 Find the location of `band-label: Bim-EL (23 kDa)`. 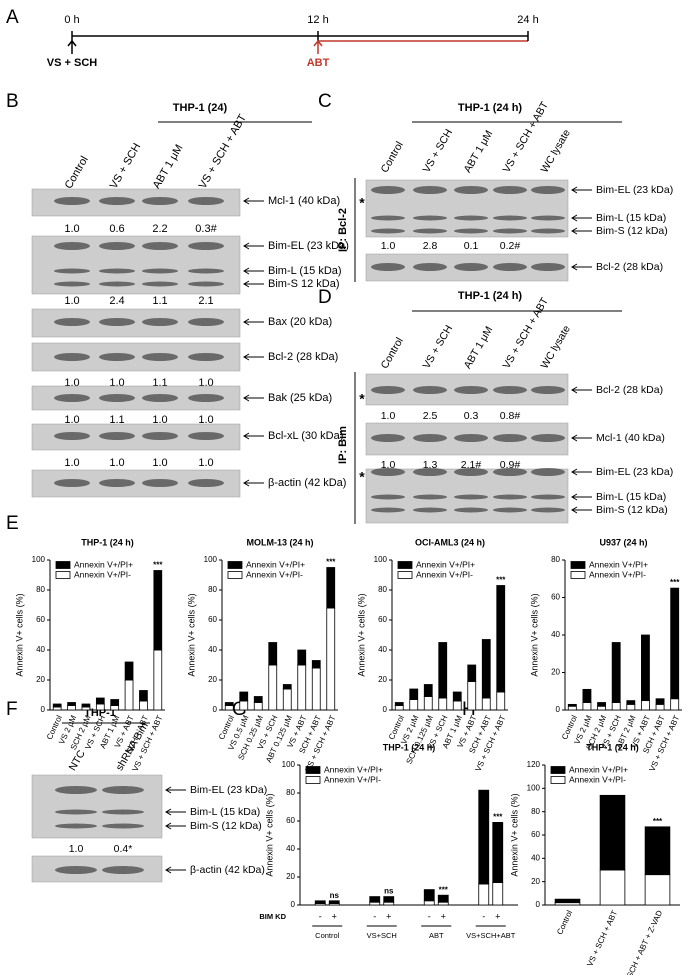

band-label: Bim-EL (23 kDa) is located at coordinates (308, 246).